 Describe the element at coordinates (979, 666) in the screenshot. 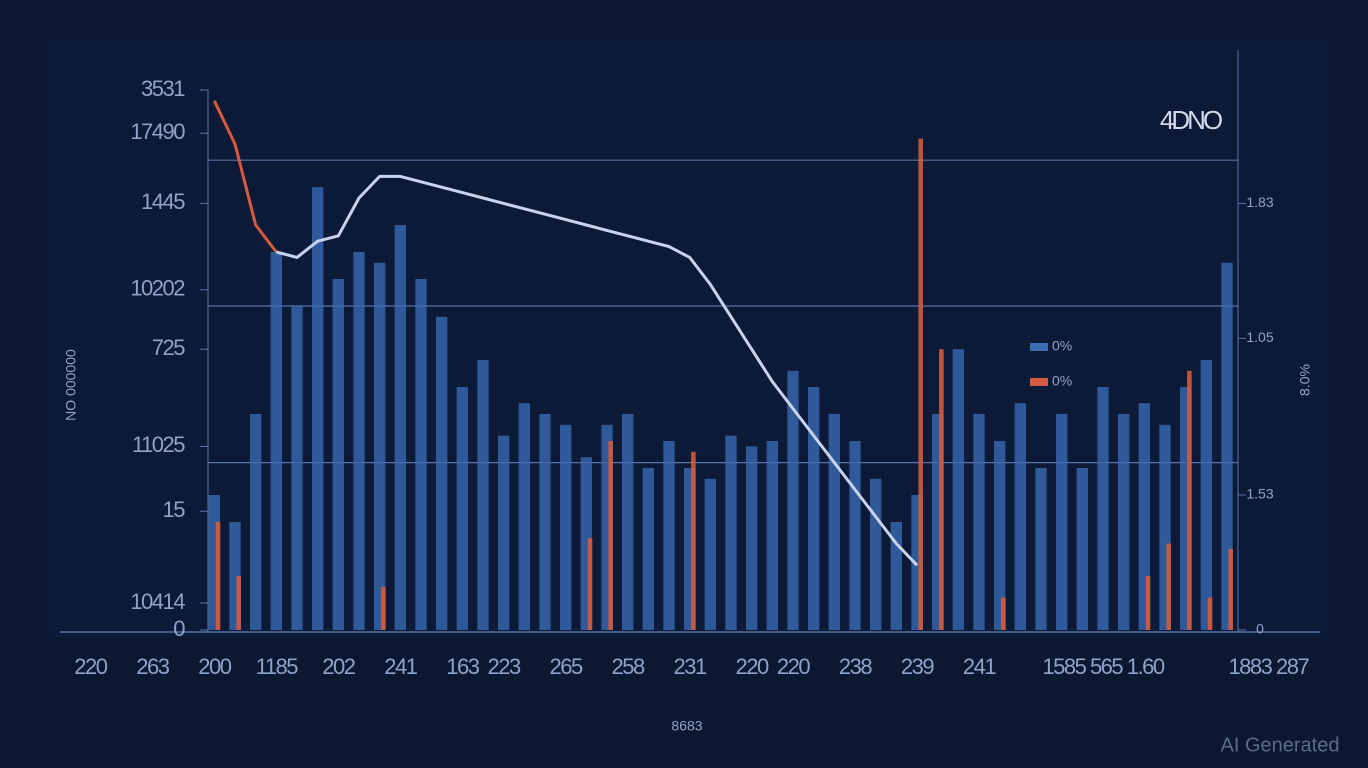

I see `x-tick-label: 241` at that location.